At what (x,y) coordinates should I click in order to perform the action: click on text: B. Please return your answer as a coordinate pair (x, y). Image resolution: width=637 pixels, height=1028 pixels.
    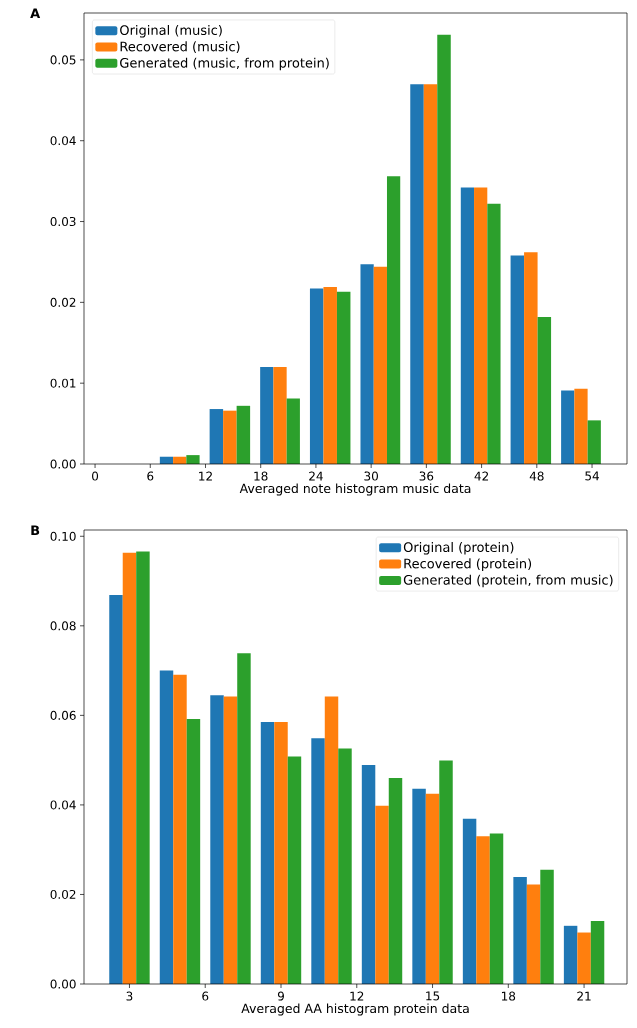
    Looking at the image, I should click on (35, 530).